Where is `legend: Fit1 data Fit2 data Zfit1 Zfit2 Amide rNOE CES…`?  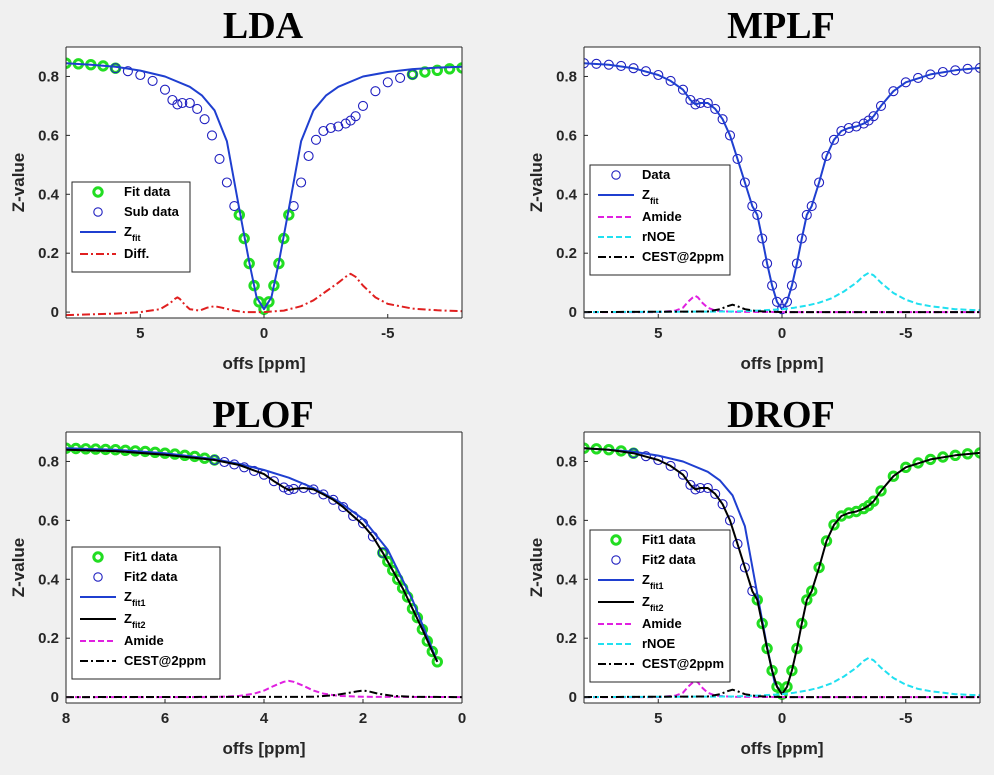
legend: Fit1 data Fit2 data Zfit1 Zfit2 Amide rNOE CES… is located at coordinates (660, 606).